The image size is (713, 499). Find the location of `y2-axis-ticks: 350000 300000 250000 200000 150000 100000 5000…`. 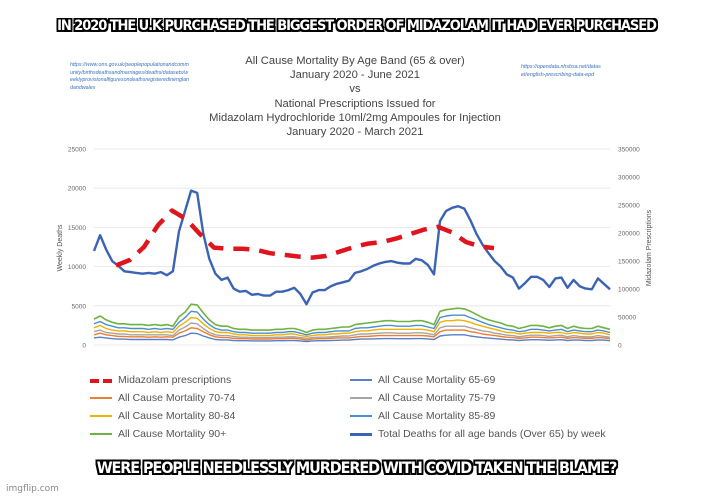

y2-axis-ticks: 350000 300000 250000 200000 150000 100000 5000… is located at coordinates (629, 248).